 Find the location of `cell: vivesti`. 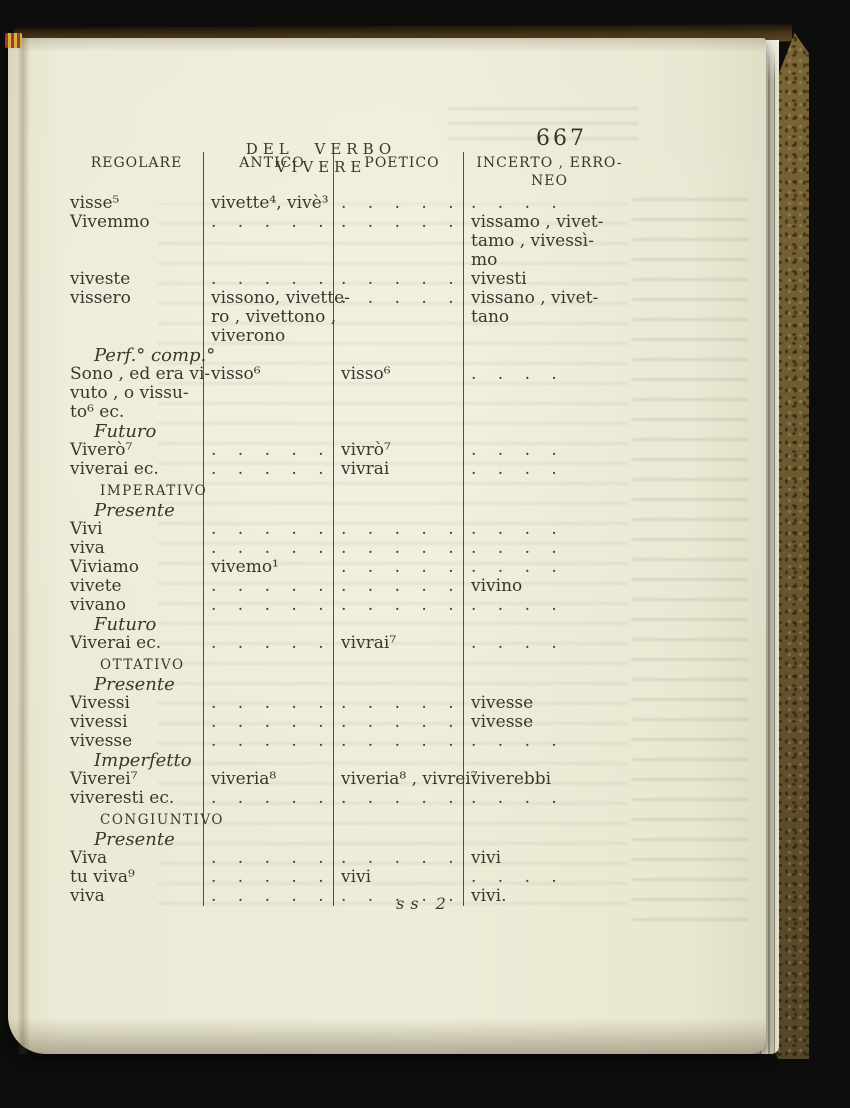

cell: vivesti is located at coordinates (545, 279).